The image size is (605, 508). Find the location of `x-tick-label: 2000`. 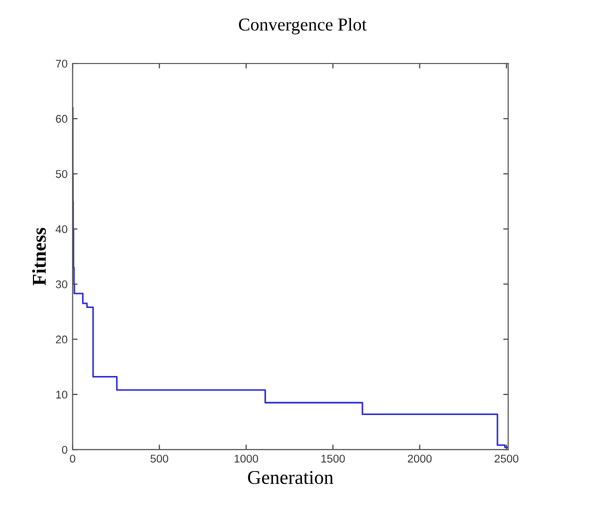

x-tick-label: 2000 is located at coordinates (420, 458).